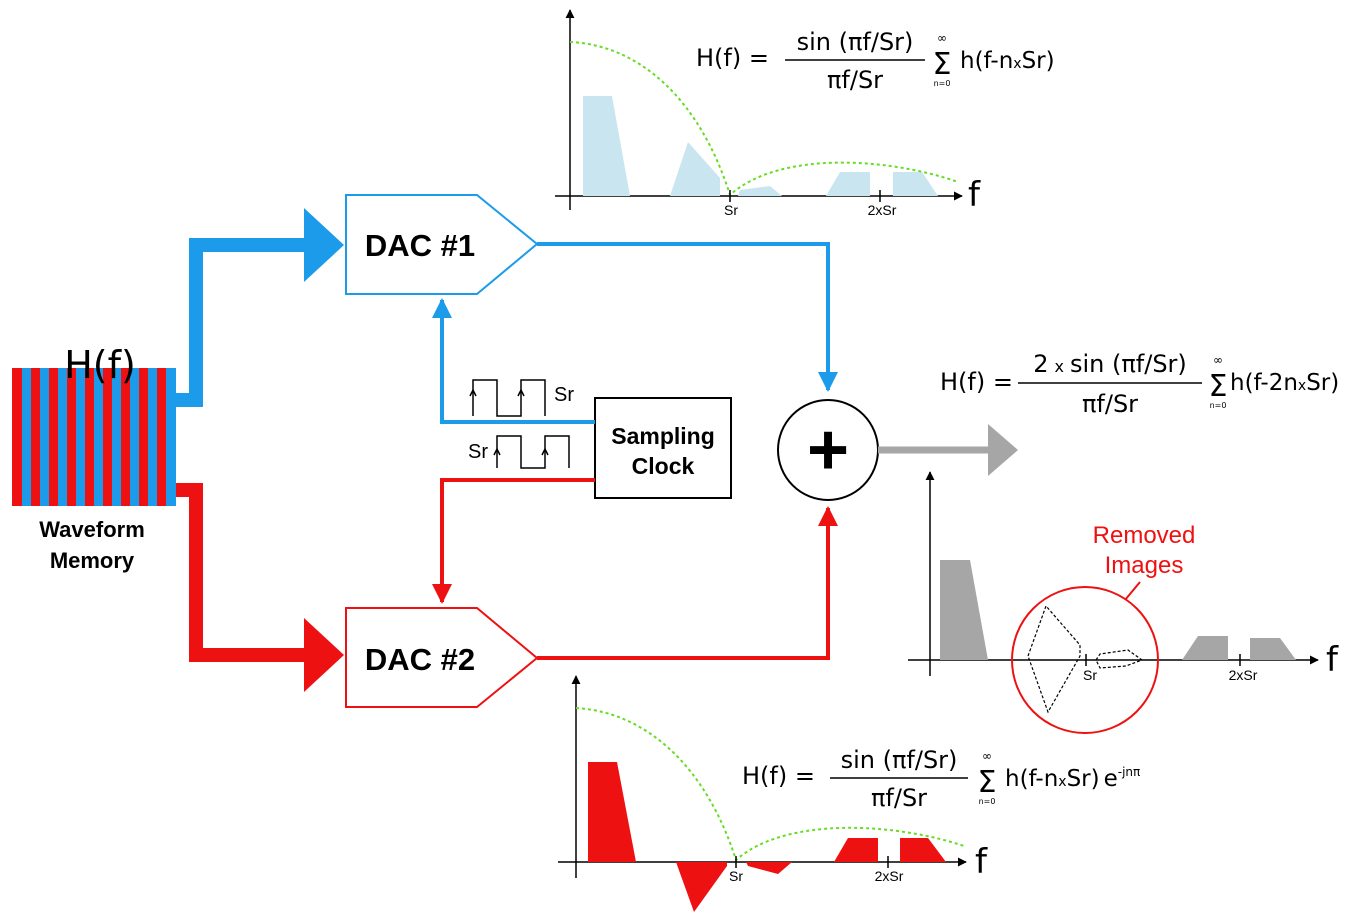 Image resolution: width=1361 pixels, height=913 pixels. I want to click on spectrum-output-sr-tick: Sr, so click(1090, 675).